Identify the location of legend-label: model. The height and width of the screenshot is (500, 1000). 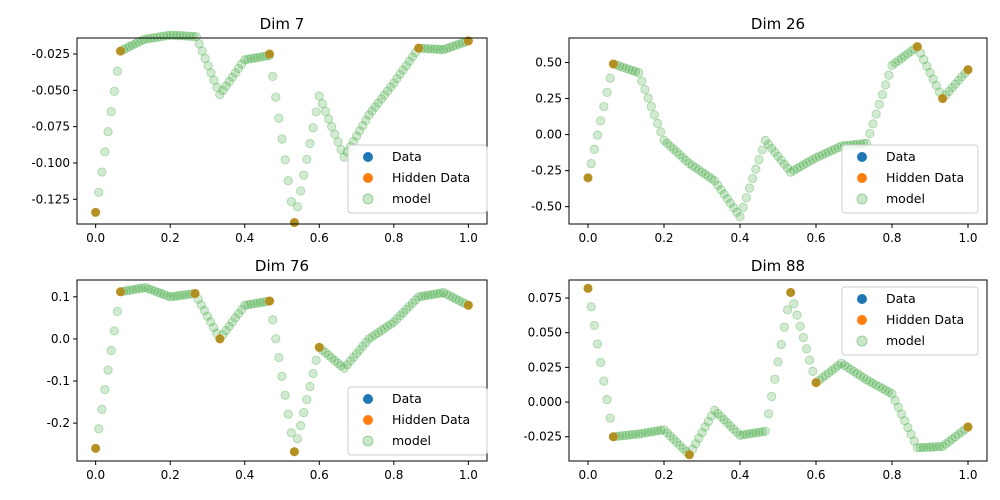
(905, 198).